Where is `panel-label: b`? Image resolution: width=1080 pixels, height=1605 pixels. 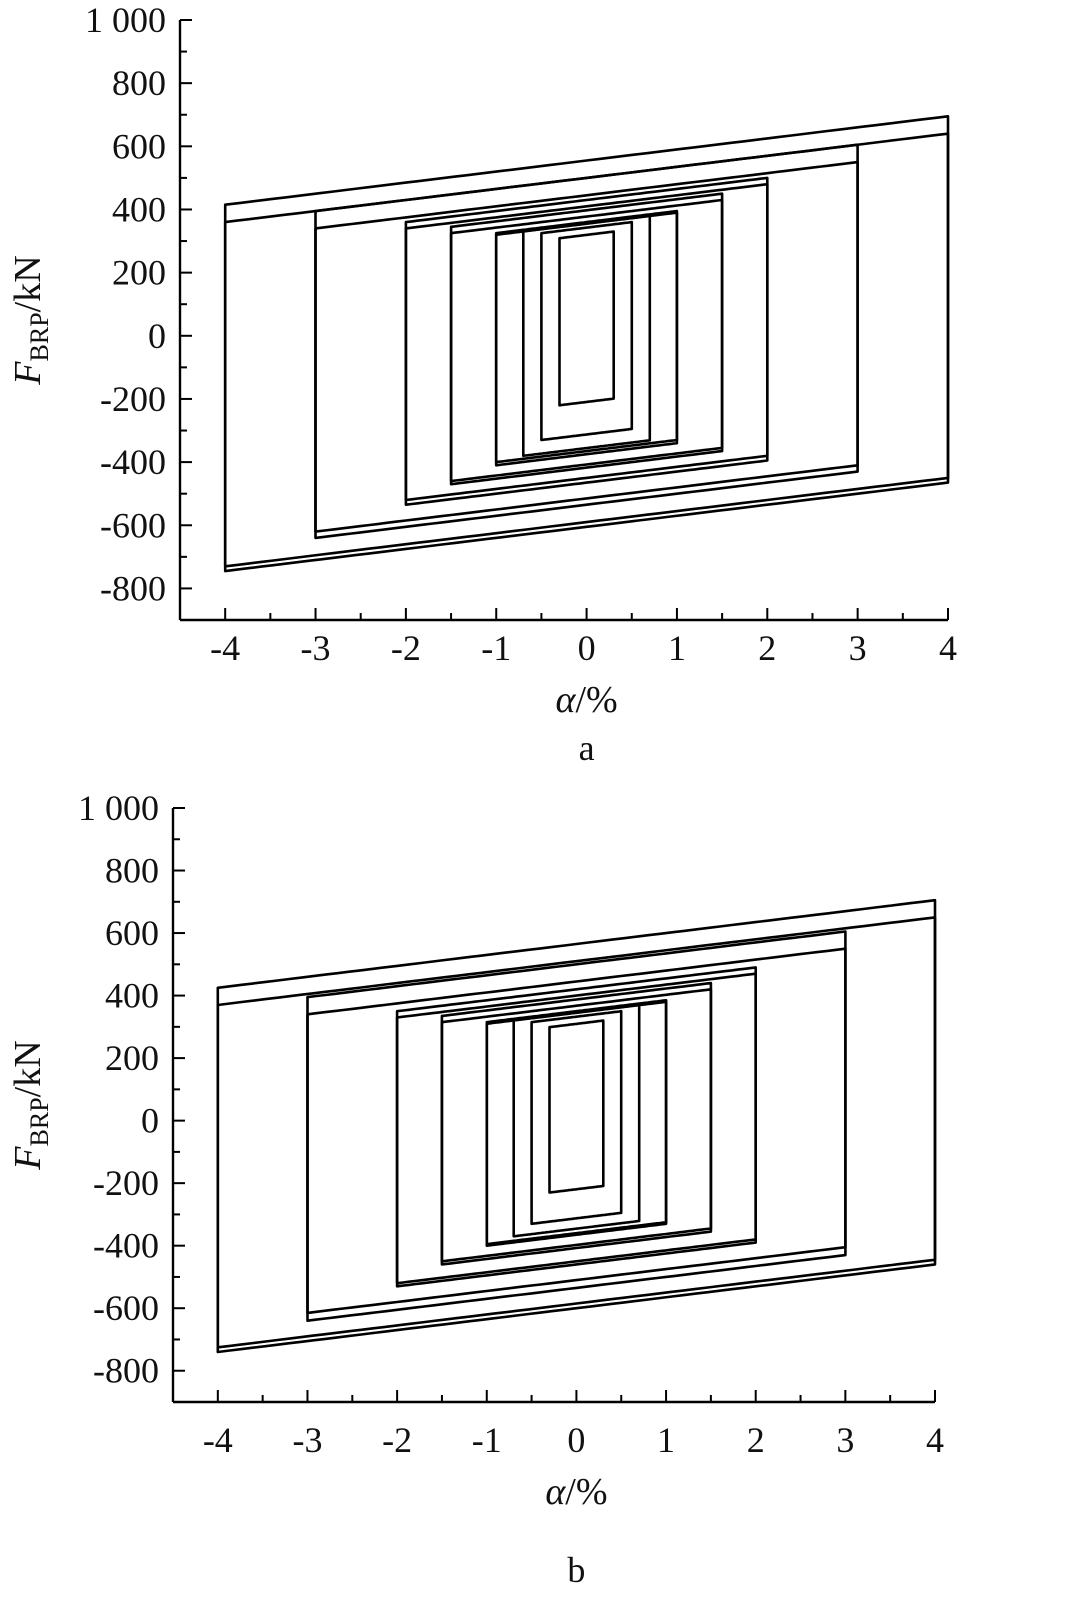 panel-label: b is located at coordinates (576, 1570).